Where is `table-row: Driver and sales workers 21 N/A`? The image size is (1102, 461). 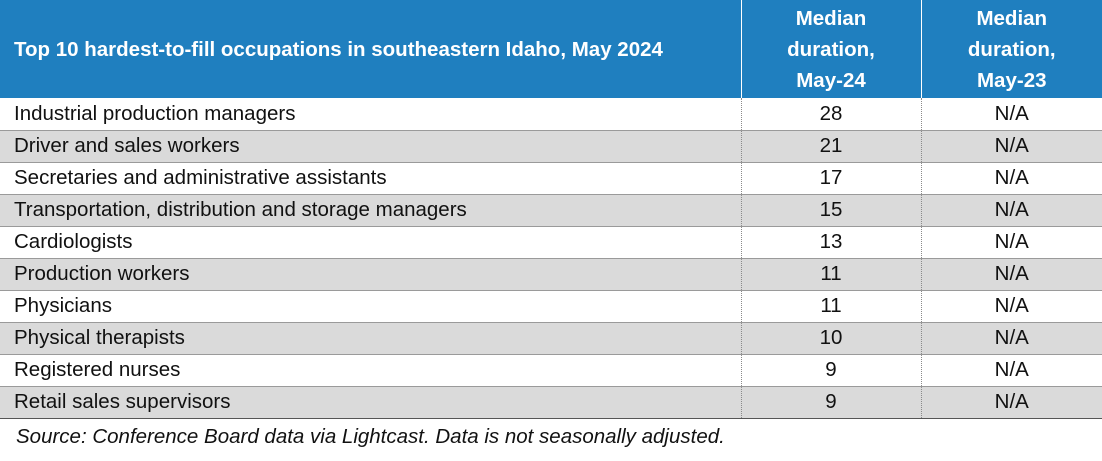 table-row: Driver and sales workers 21 N/A is located at coordinates (551, 145).